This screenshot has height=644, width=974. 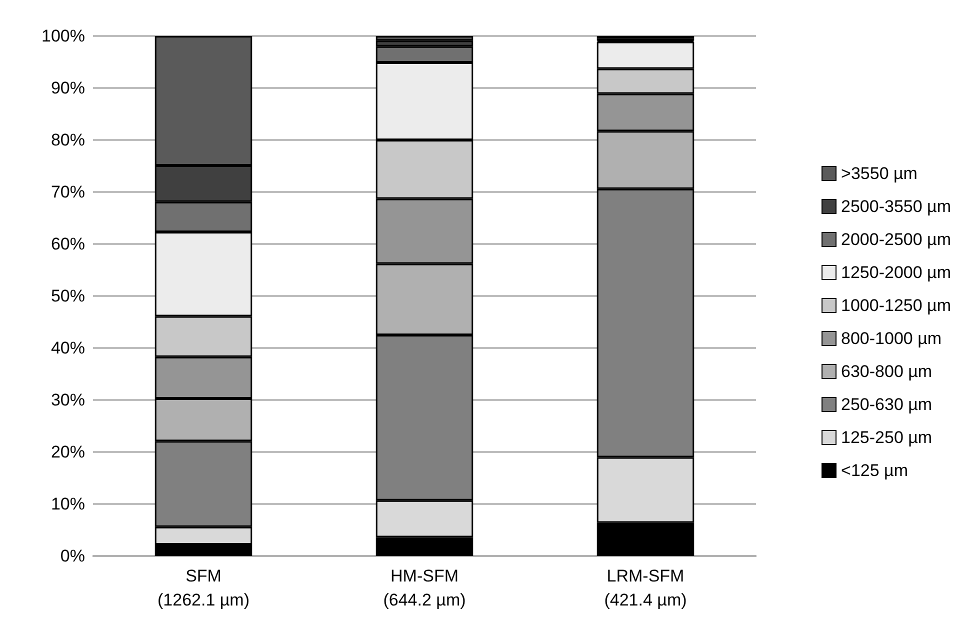 I want to click on legend-label: 630-800 µm, so click(x=886, y=371).